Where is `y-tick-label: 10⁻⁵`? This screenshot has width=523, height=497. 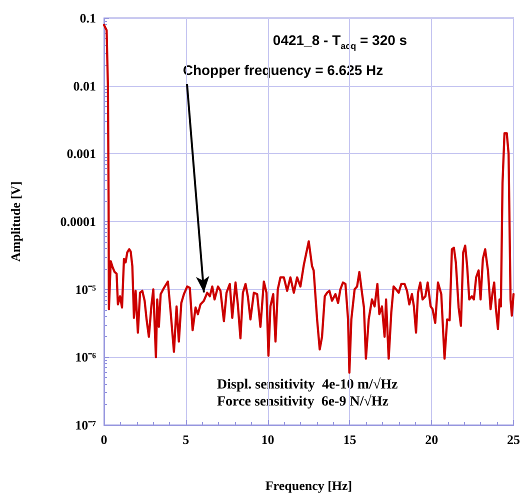
y-tick-label: 10⁻⁵ is located at coordinates (85, 289).